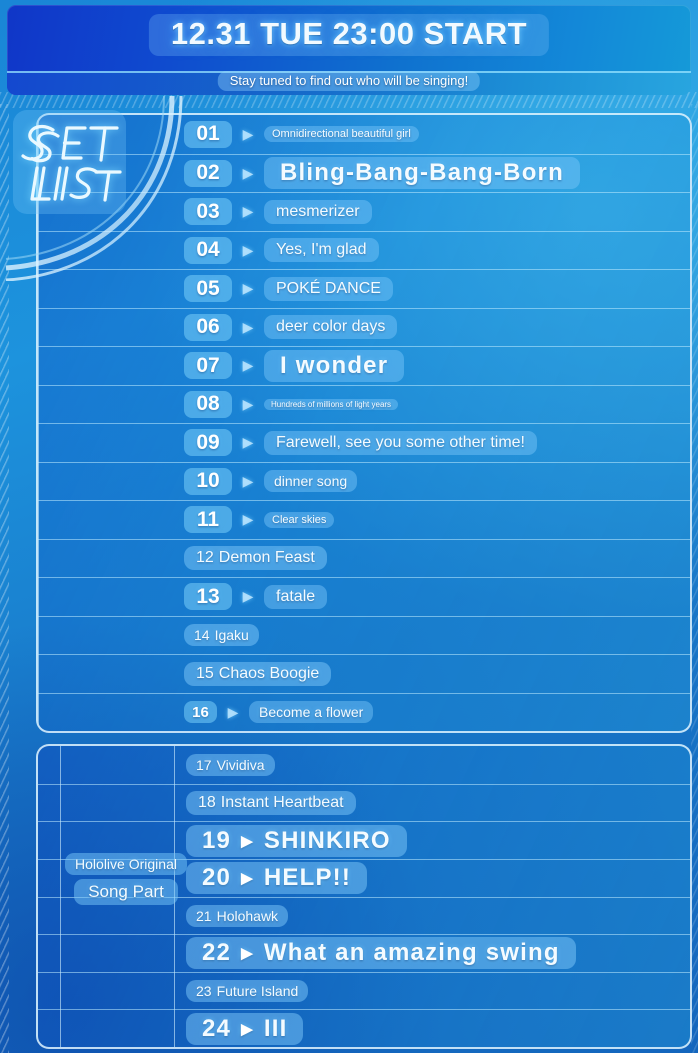 The width and height of the screenshot is (698, 1053). What do you see at coordinates (327, 840) in the screenshot?
I see `song-title: SHINKIRO` at bounding box center [327, 840].